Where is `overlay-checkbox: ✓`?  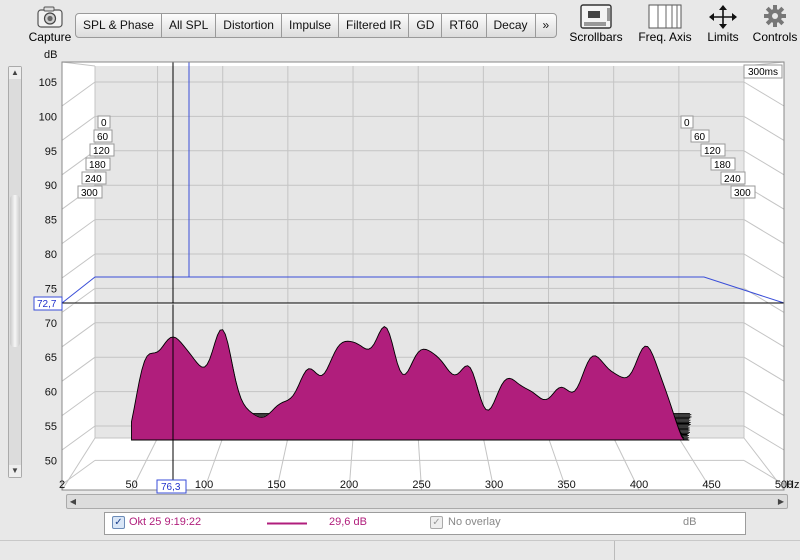 overlay-checkbox: ✓ is located at coordinates (436, 522).